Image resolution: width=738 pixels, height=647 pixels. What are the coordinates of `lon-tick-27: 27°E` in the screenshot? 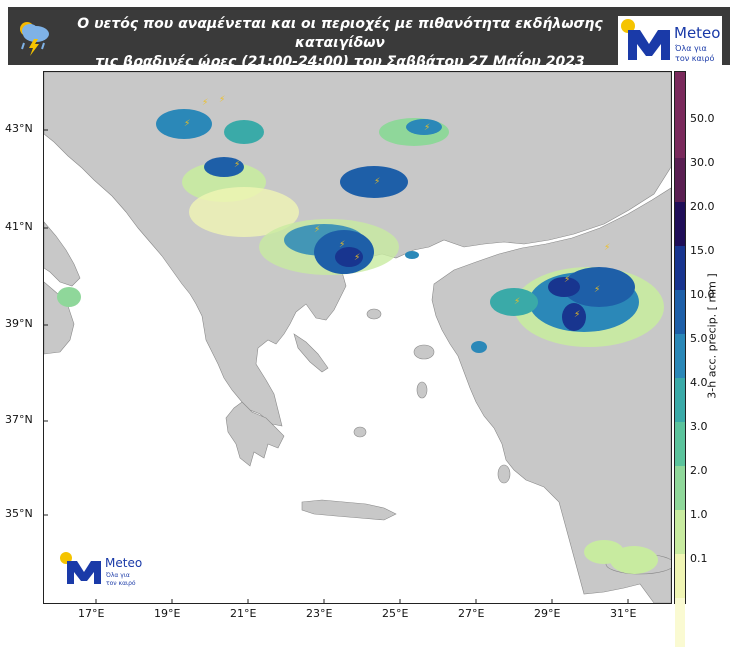 It's located at (471, 613).